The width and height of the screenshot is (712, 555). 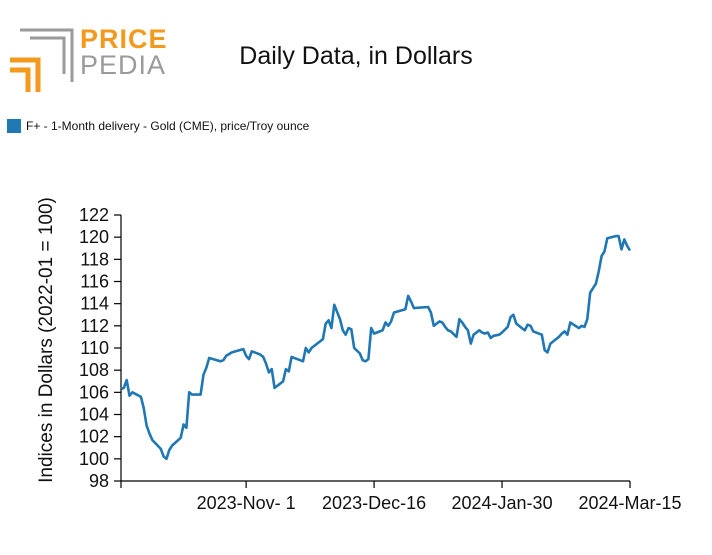 I want to click on chart-title-wrap: Daily Data, in Dollars, so click(x=356, y=56).